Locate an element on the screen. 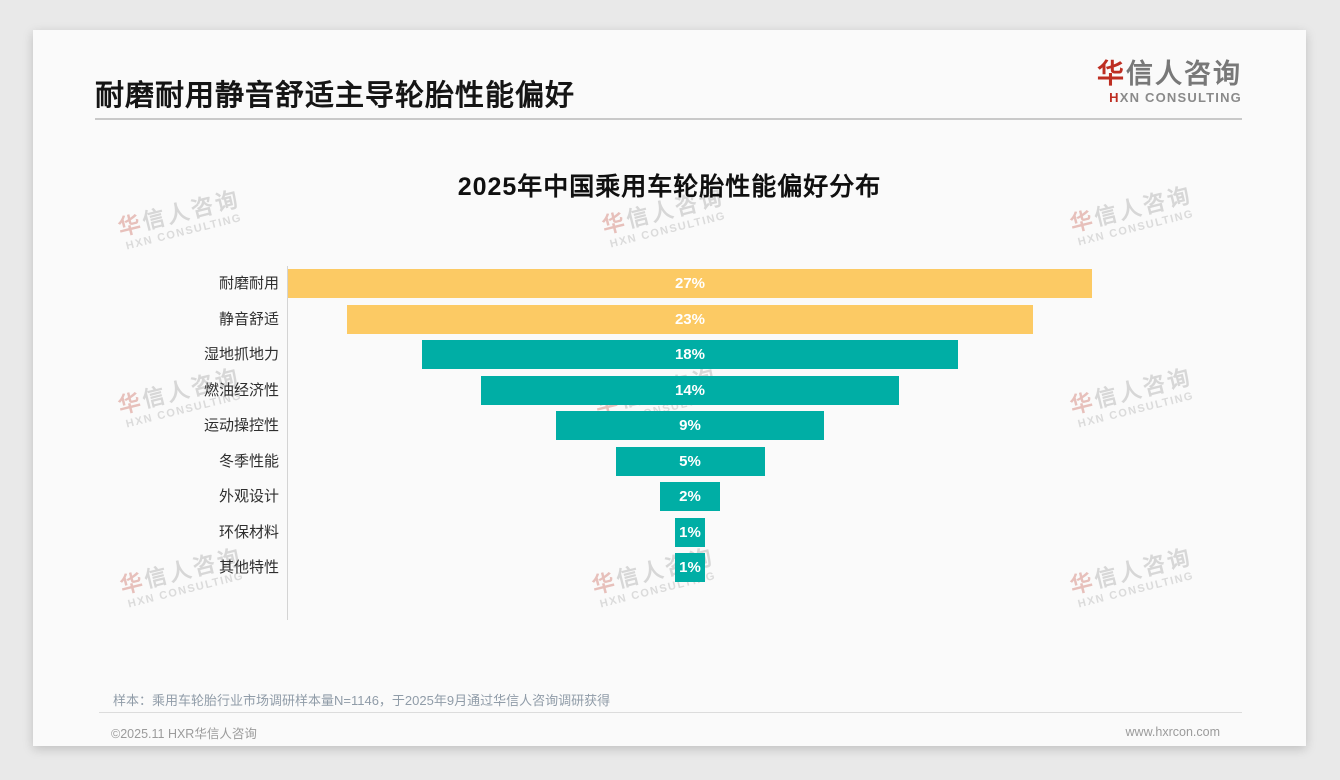  bar-track: 5% is located at coordinates (690, 461).